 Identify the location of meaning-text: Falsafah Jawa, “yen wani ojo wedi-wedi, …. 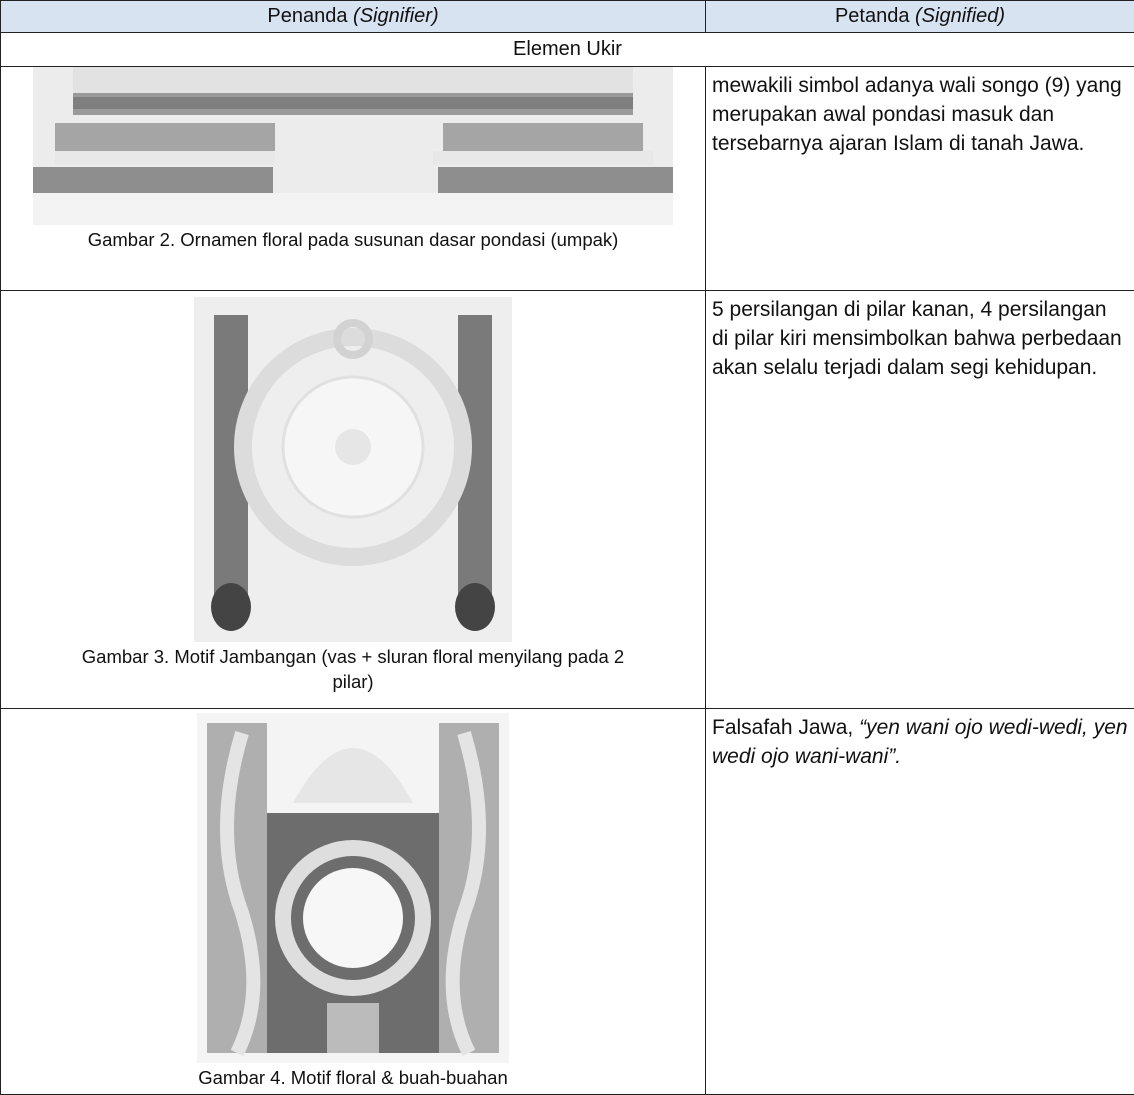
(920, 740).